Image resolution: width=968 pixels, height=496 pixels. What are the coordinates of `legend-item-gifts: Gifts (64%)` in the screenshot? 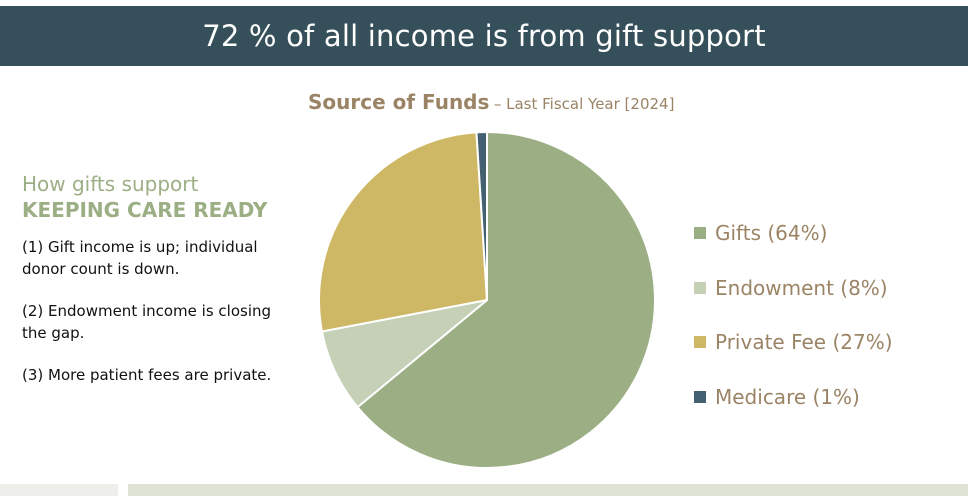 It's located at (793, 233).